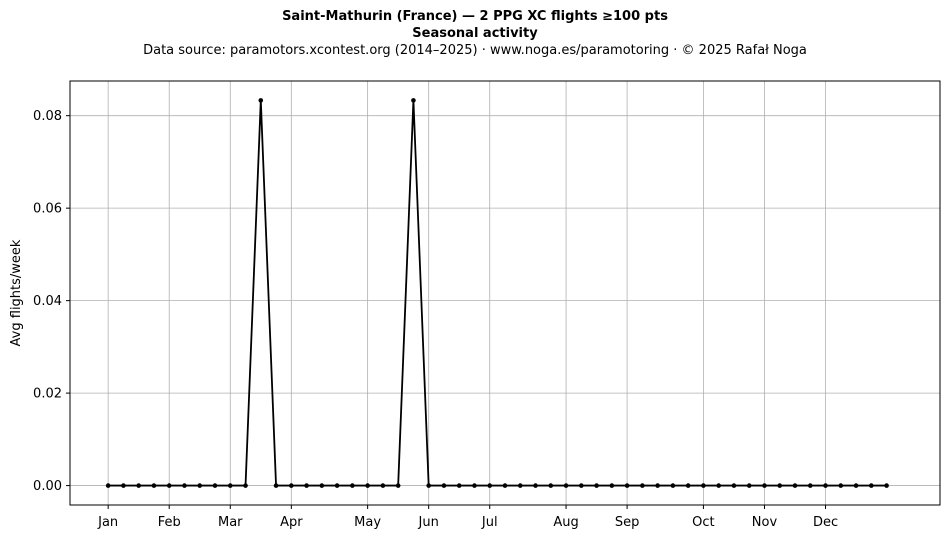 Image resolution: width=950 pixels, height=539 pixels. What do you see at coordinates (107, 522) in the screenshot?
I see `x-tick-label: Jan` at bounding box center [107, 522].